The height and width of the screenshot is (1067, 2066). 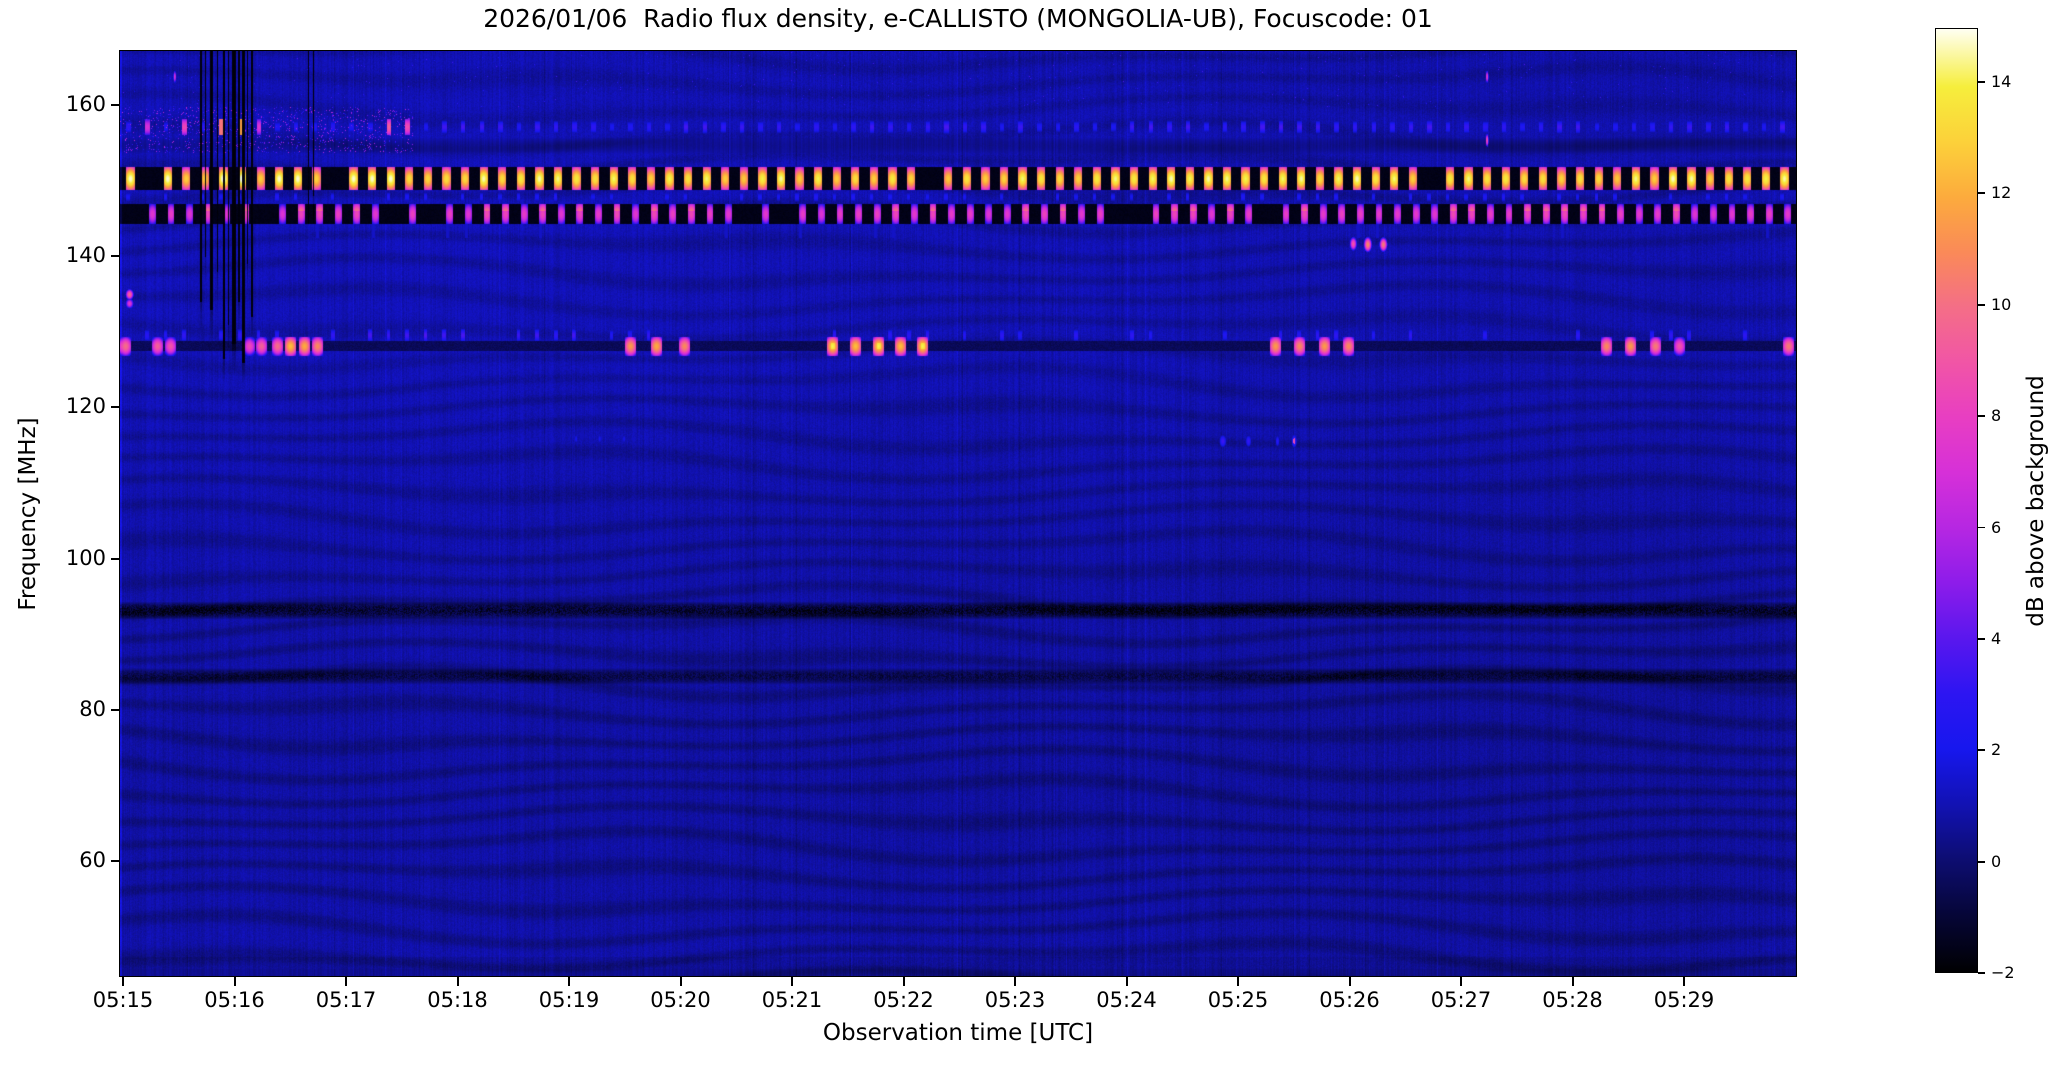 I want to click on y-axis-tick-label: 80, so click(x=92, y=708).